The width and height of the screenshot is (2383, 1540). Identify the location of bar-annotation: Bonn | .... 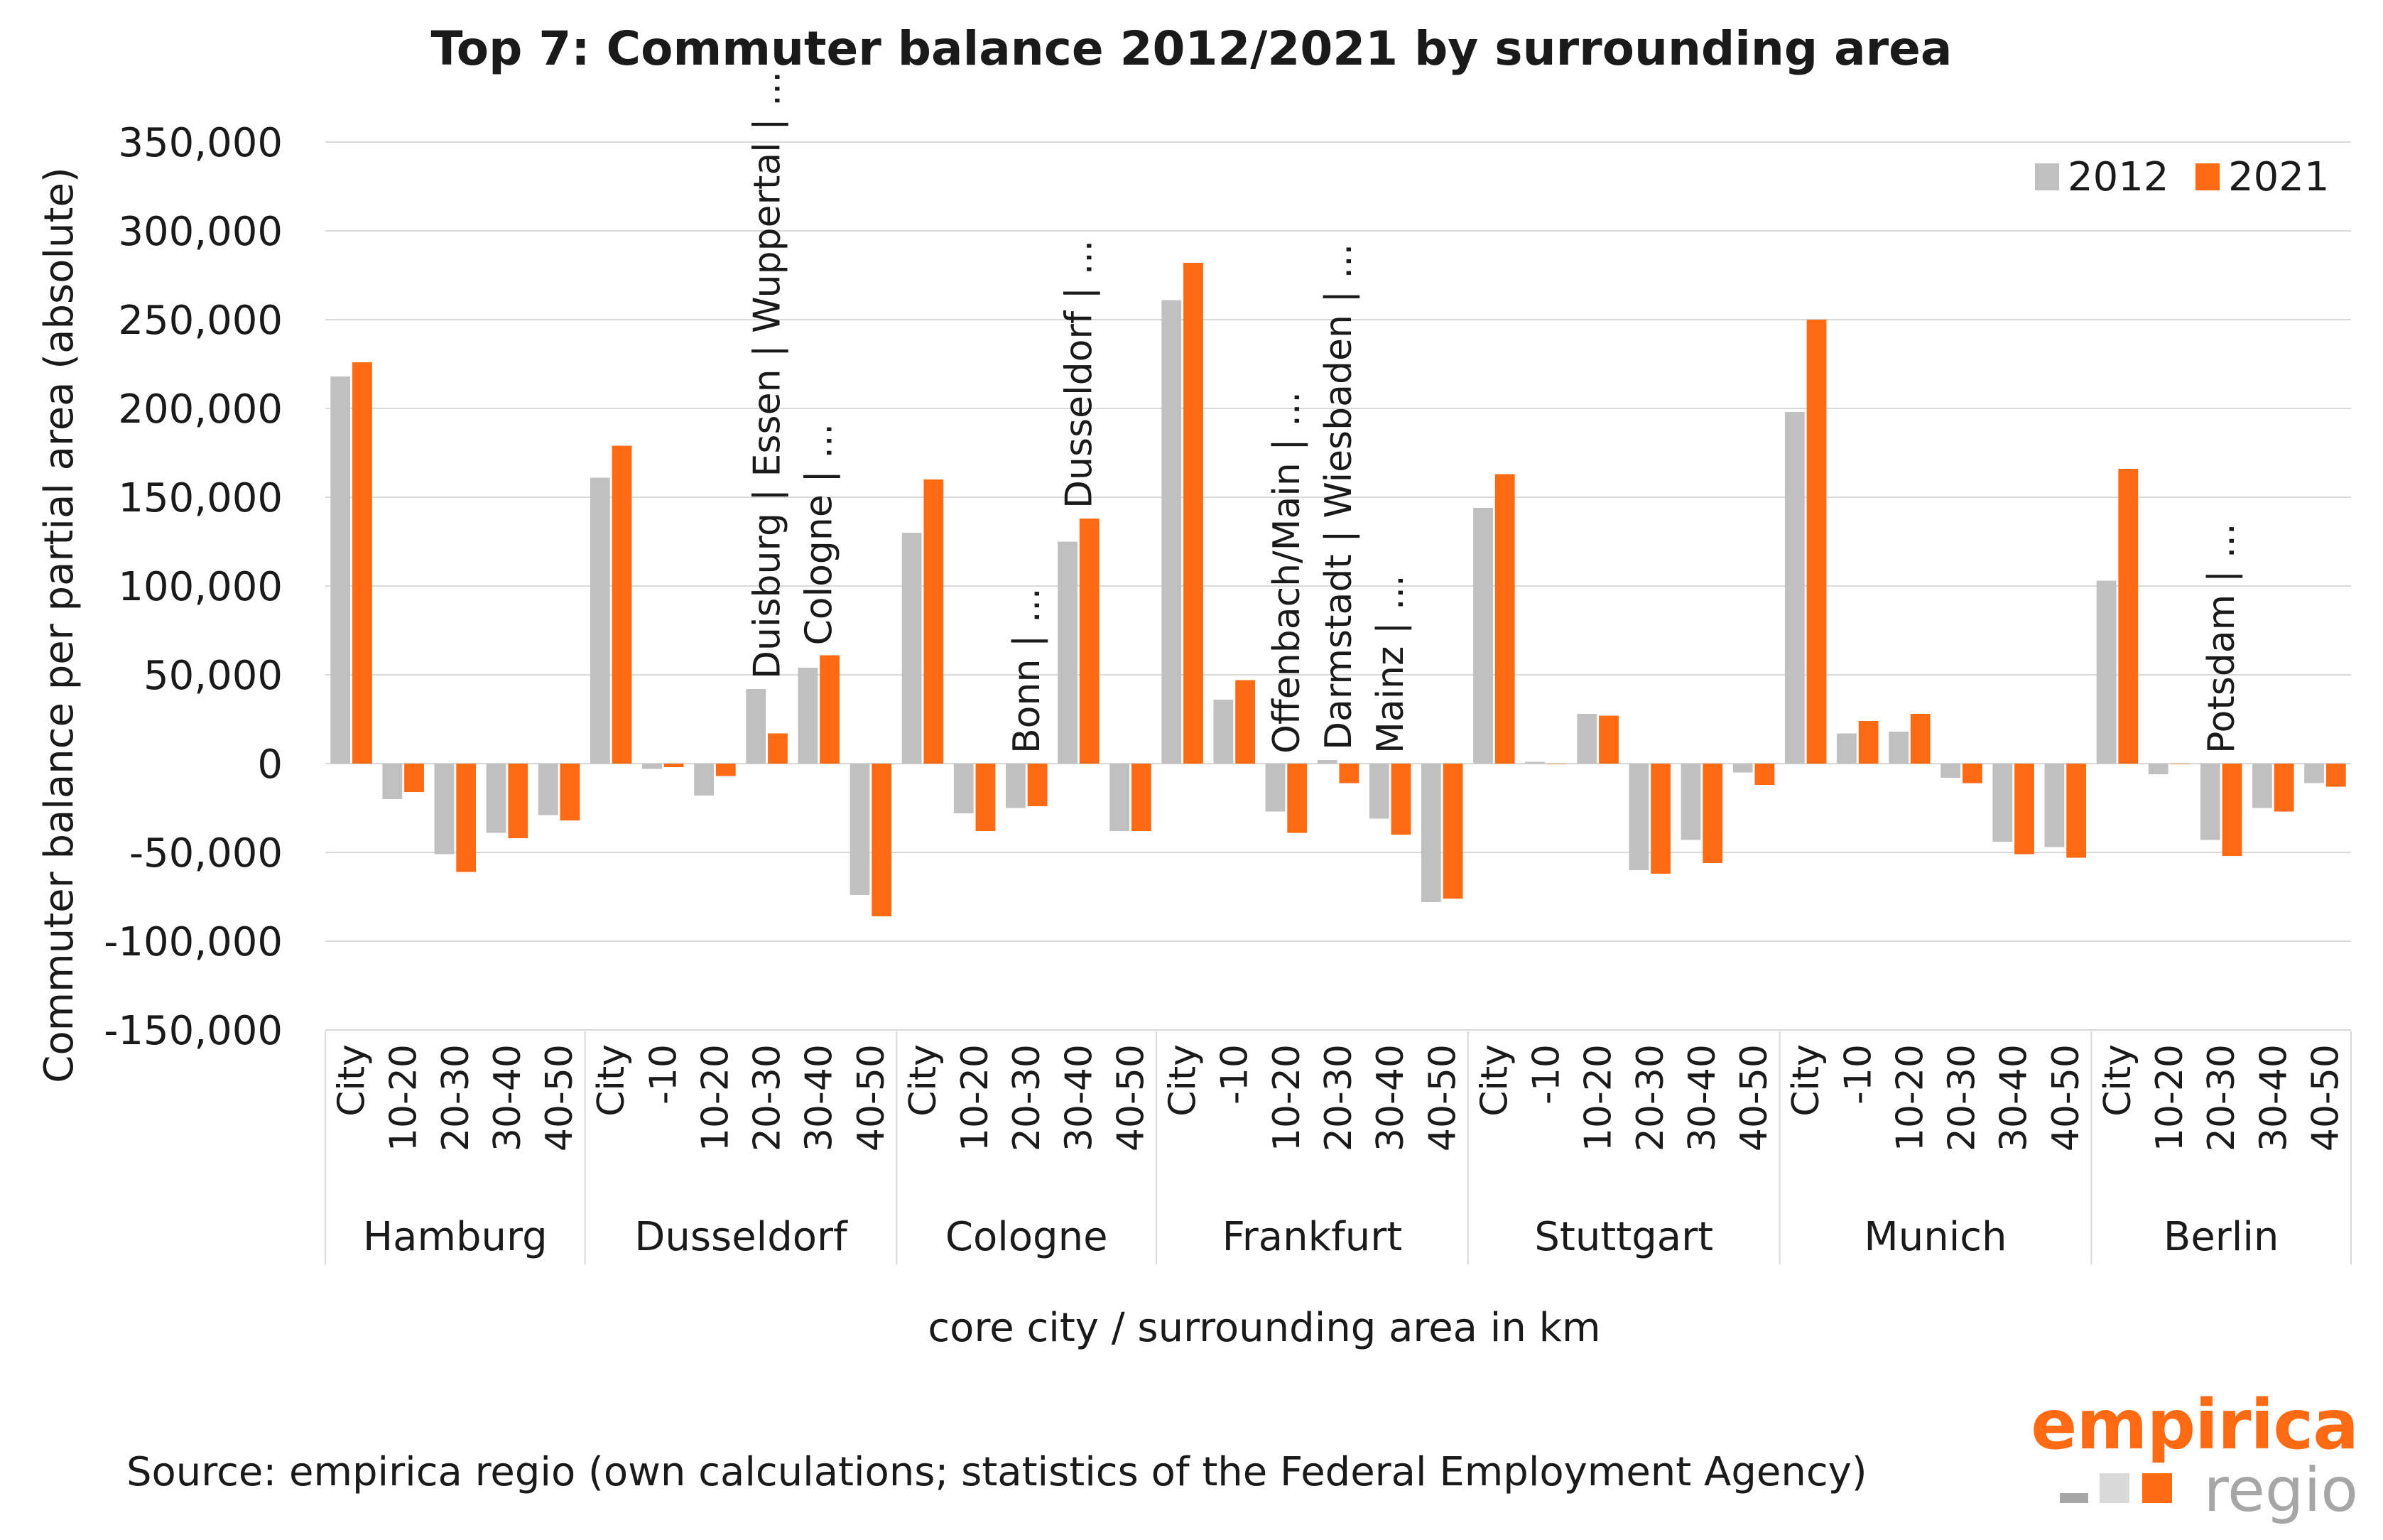
(1027, 671).